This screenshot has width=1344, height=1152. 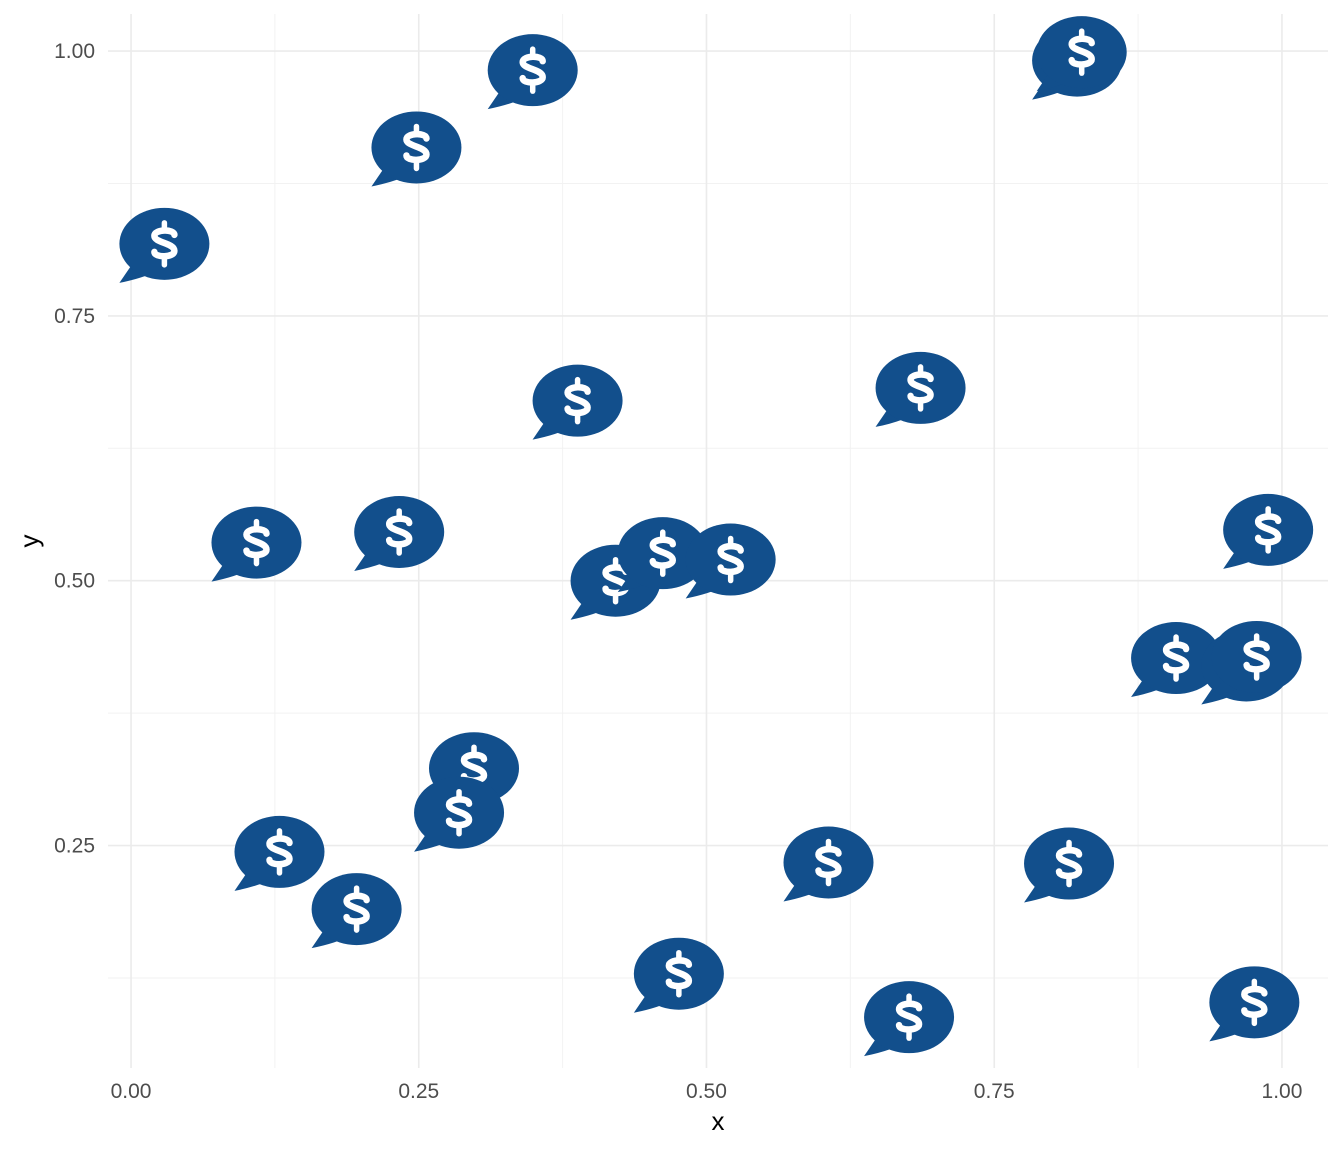 What do you see at coordinates (74, 846) in the screenshot?
I see `y-tick-label: 0.25` at bounding box center [74, 846].